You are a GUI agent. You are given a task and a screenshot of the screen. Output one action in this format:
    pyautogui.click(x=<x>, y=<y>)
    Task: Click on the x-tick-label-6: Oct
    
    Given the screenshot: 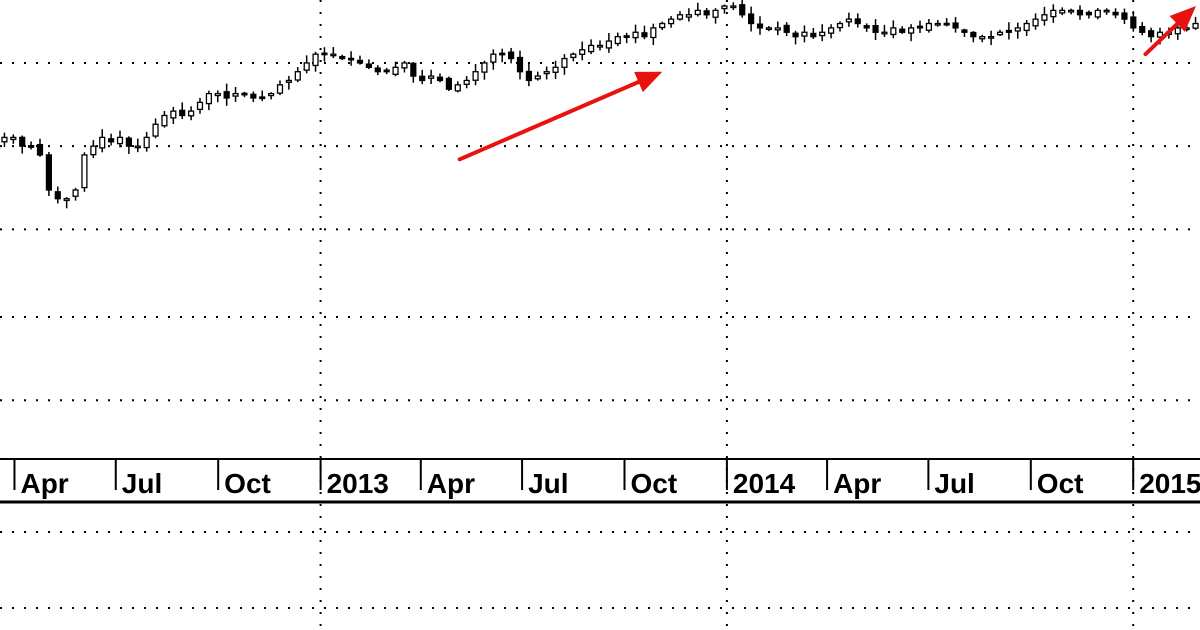 What is the action you would take?
    pyautogui.click(x=653, y=483)
    